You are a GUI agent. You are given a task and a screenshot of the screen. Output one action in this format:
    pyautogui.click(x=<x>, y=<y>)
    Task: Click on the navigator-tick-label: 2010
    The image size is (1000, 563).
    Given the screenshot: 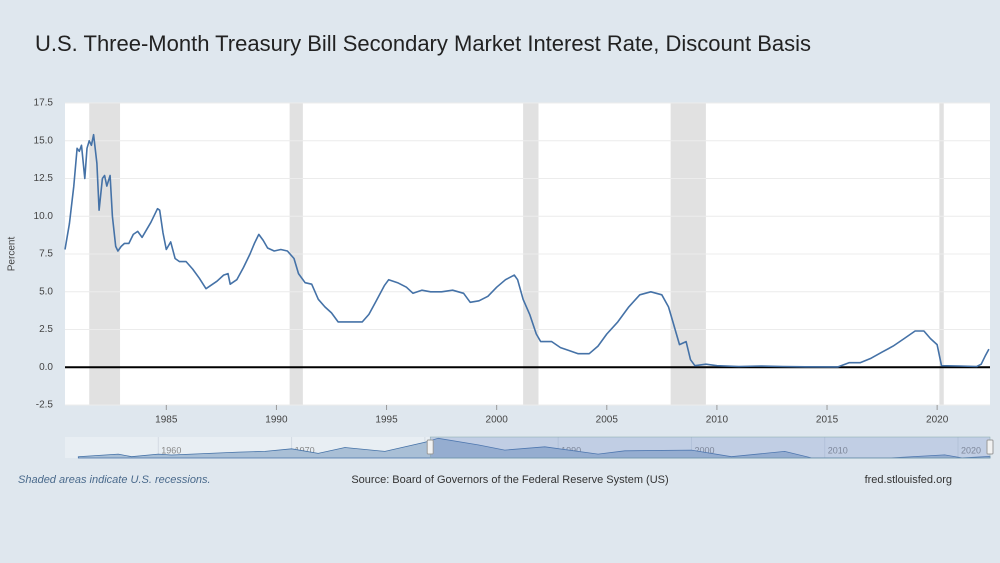 What is the action you would take?
    pyautogui.click(x=838, y=450)
    